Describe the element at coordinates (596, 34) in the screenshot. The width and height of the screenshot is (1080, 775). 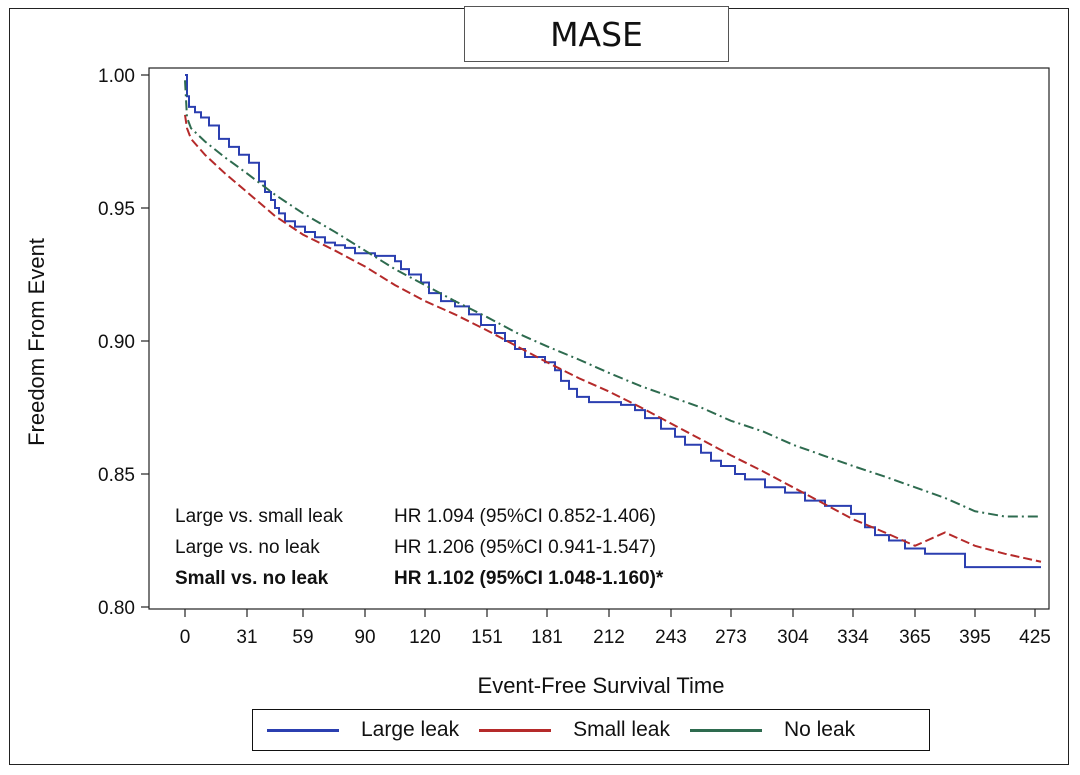
I see `chart-title: MASE` at that location.